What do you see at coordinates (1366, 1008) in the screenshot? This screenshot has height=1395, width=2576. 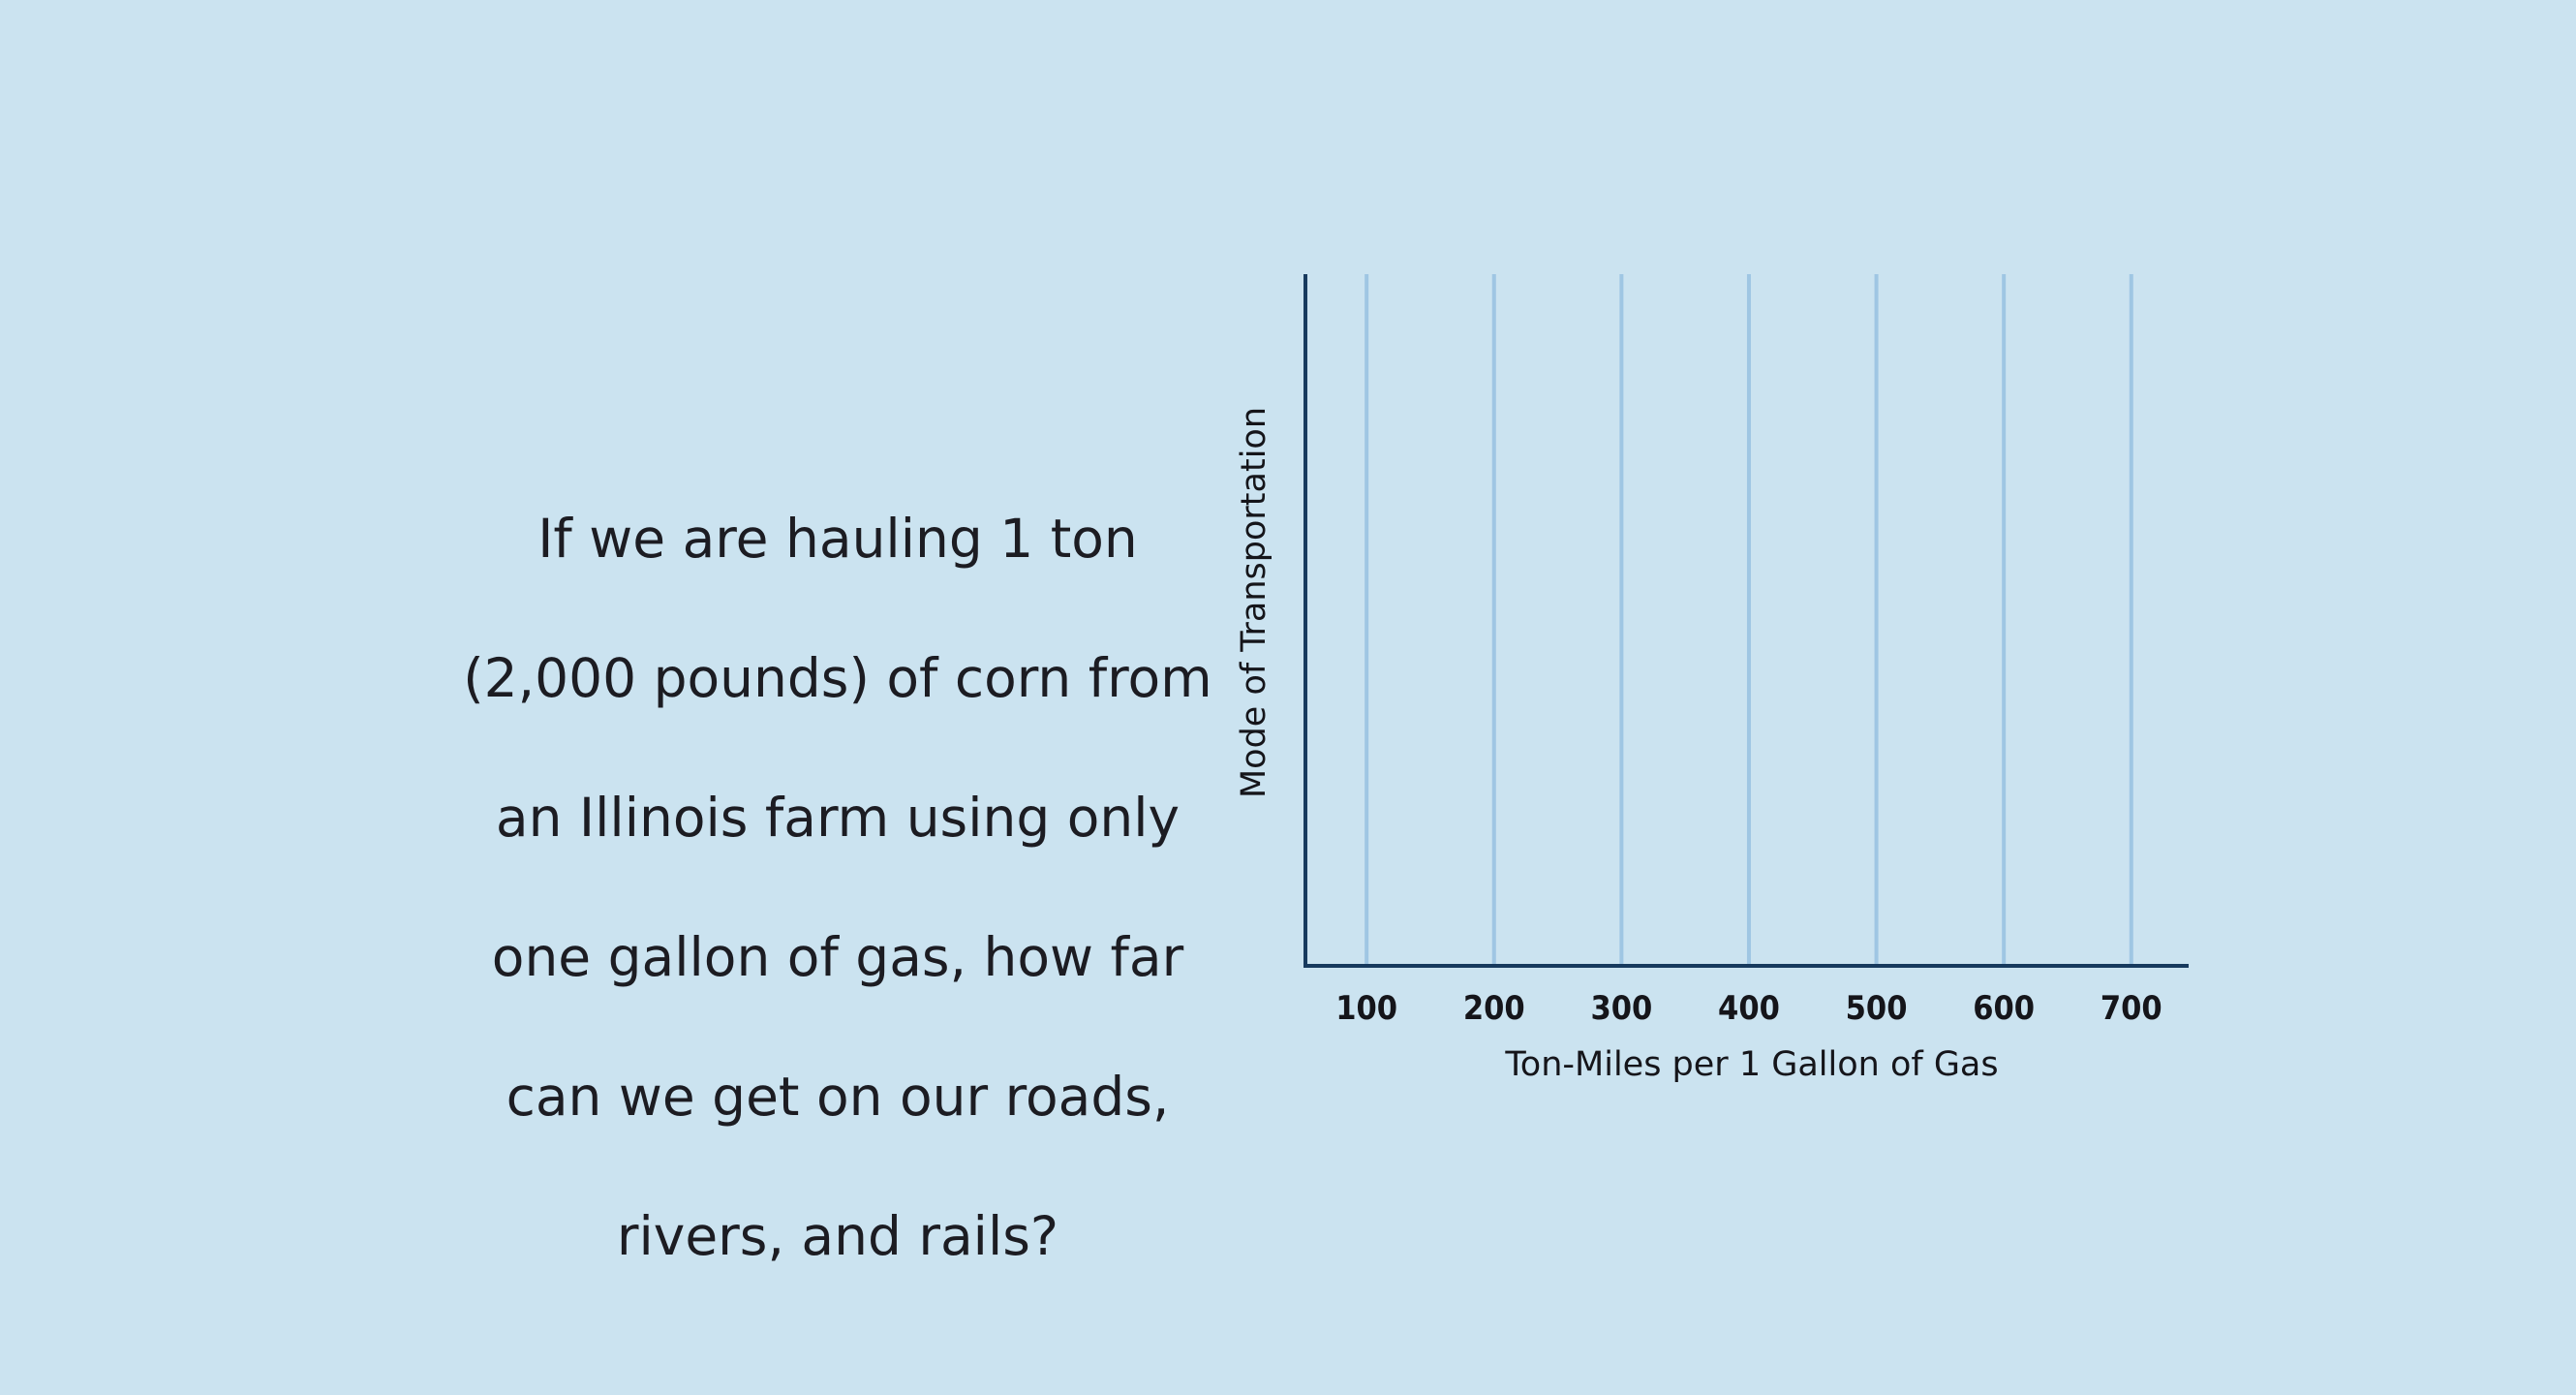 I see `x-tick-label: 100` at bounding box center [1366, 1008].